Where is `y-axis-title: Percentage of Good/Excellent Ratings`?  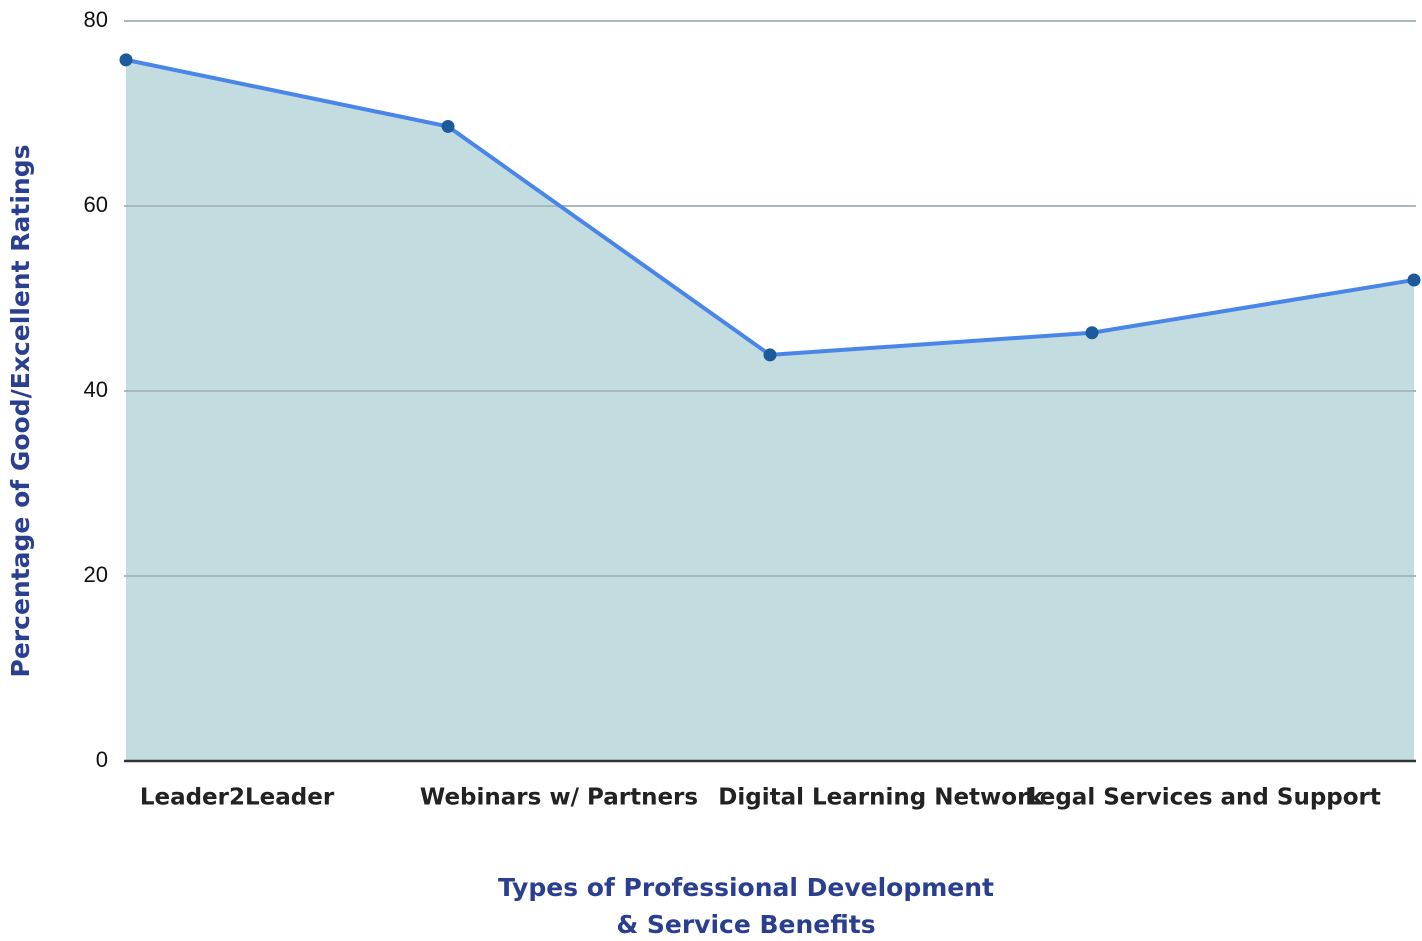 y-axis-title: Percentage of Good/Excellent Ratings is located at coordinates (20, 411).